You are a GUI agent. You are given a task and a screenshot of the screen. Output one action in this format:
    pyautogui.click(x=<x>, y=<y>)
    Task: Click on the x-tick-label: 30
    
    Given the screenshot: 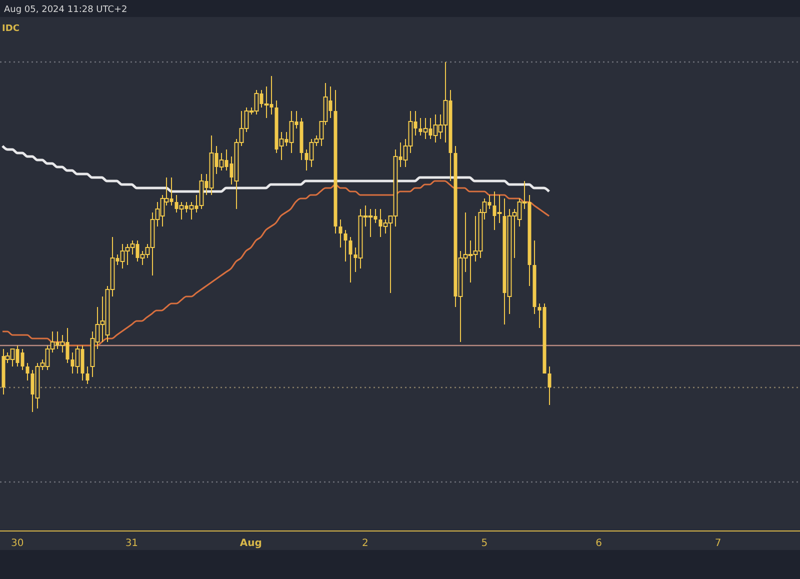 What is the action you would take?
    pyautogui.click(x=17, y=543)
    